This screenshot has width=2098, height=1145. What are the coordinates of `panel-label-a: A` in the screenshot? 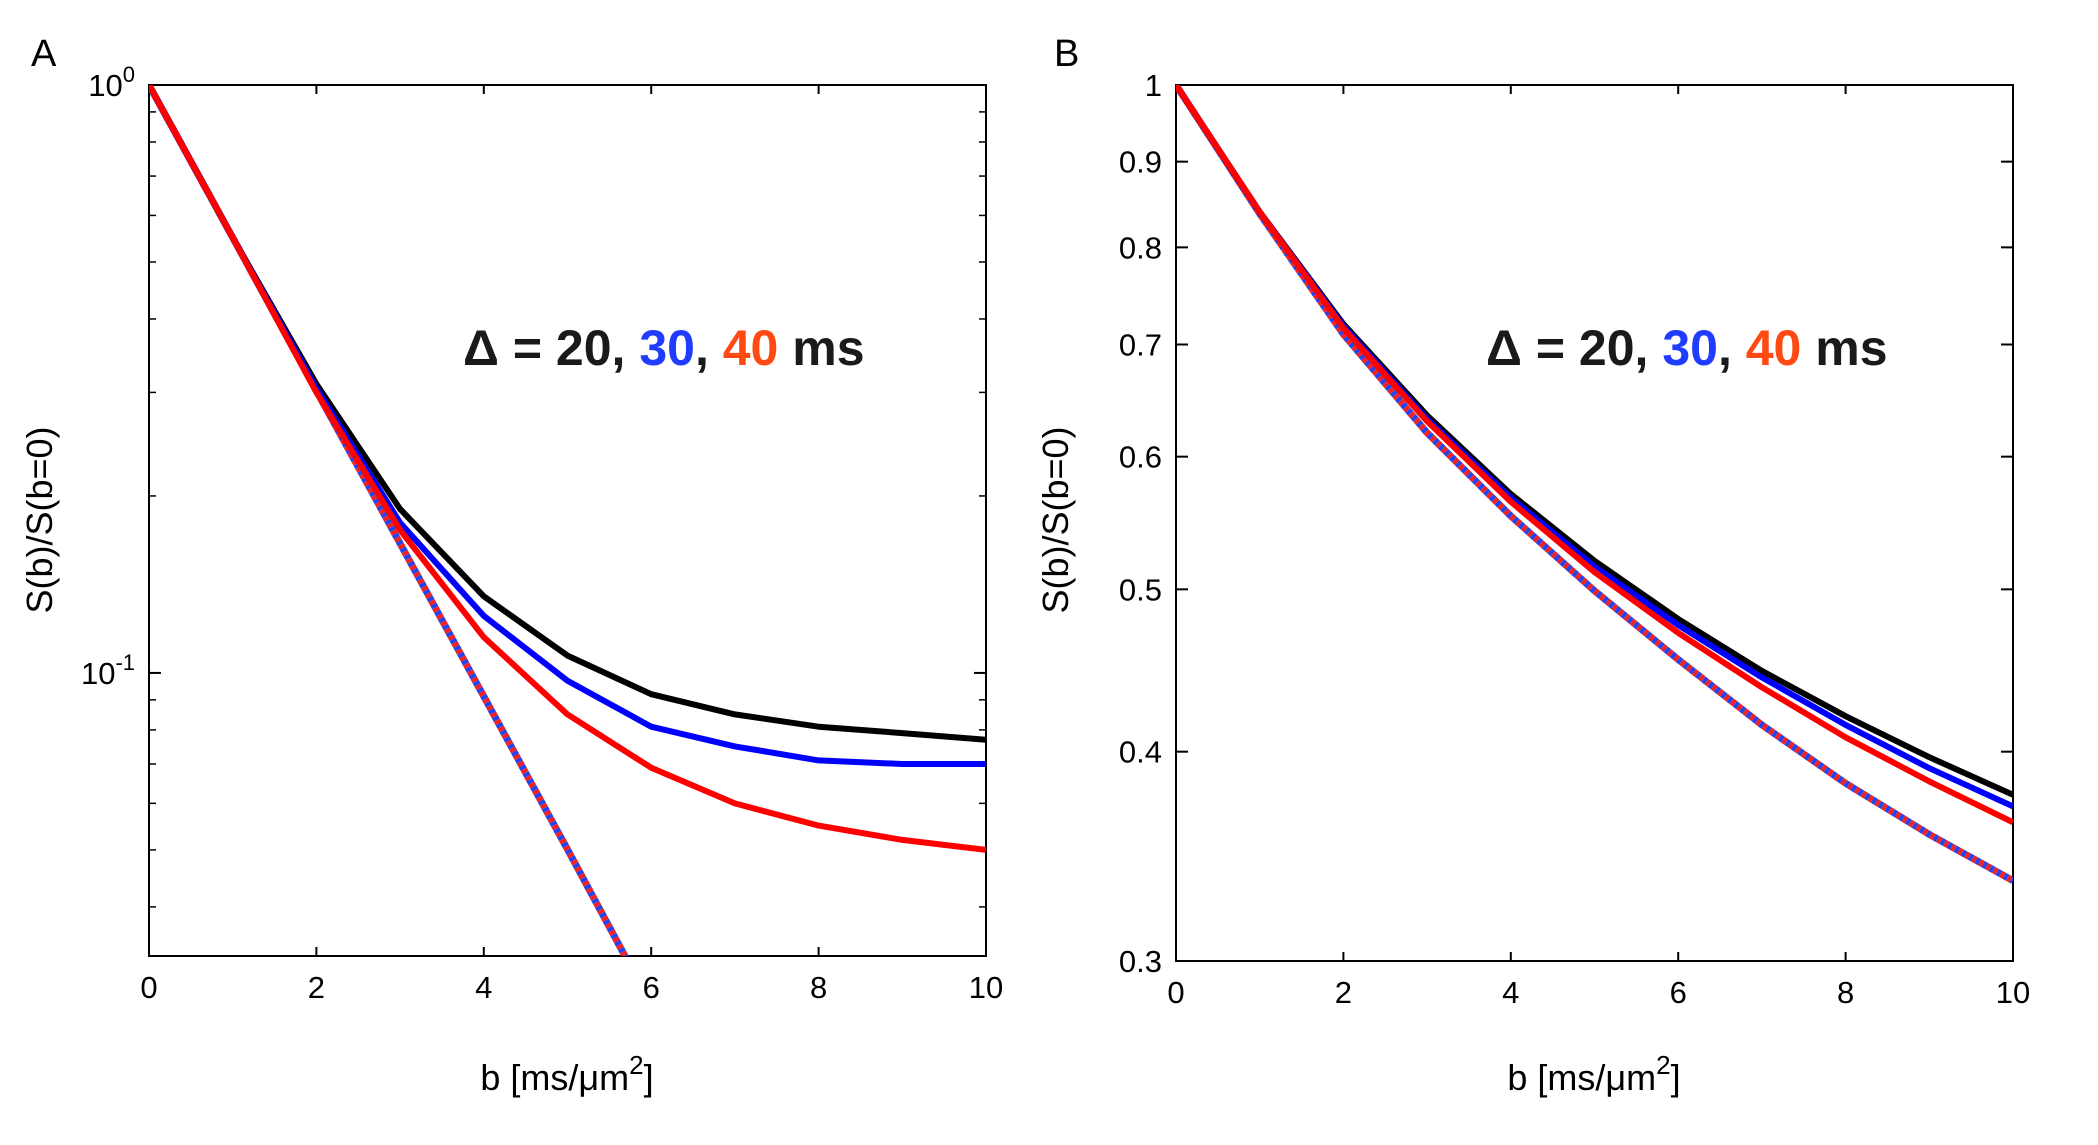 It's located at (44, 54).